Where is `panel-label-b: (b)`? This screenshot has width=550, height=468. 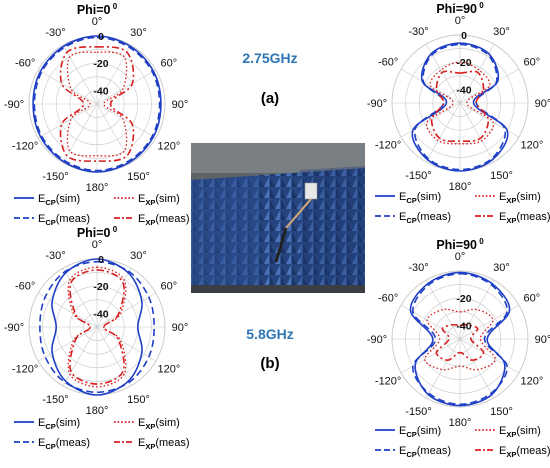
panel-label-b: (b) is located at coordinates (269, 363).